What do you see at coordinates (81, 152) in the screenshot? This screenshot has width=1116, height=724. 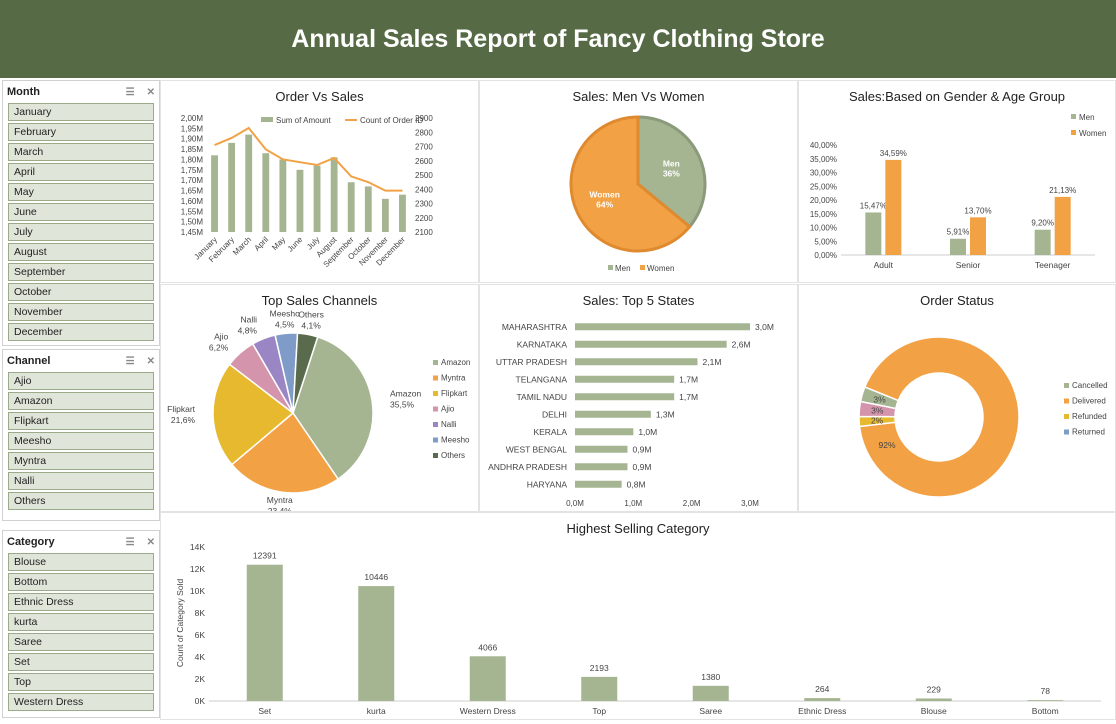 I see `month-slicer-item: March` at bounding box center [81, 152].